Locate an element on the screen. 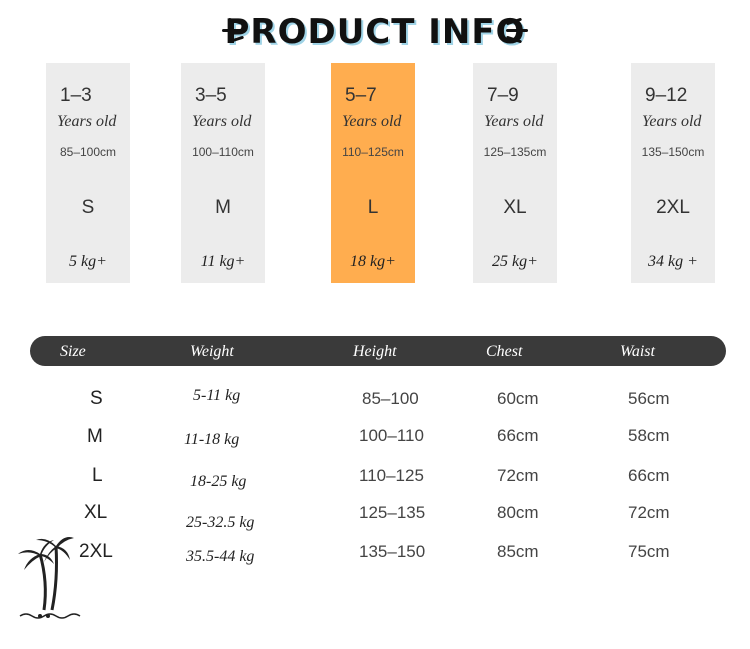  header-weight: Weight is located at coordinates (212, 351).